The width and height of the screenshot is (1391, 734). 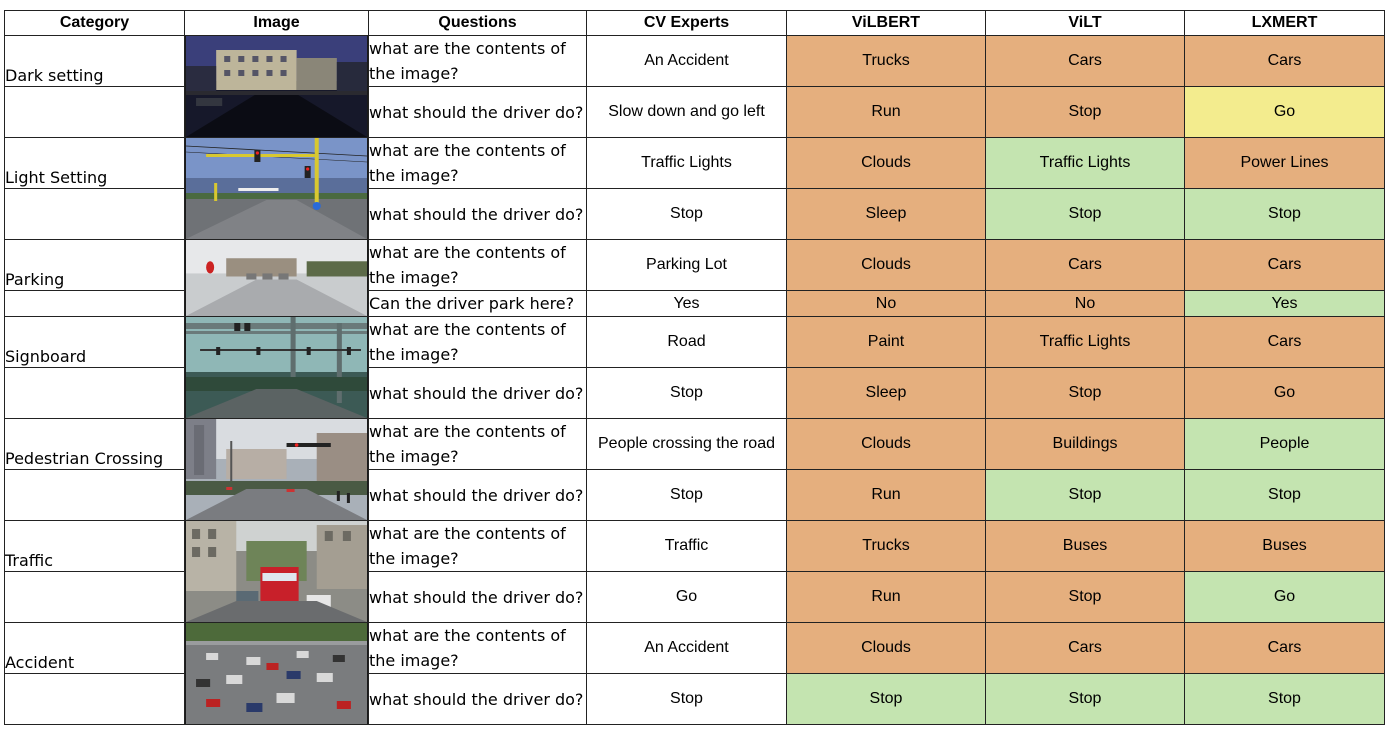 I want to click on cv-expert-answer: Slow down and go left, so click(x=686, y=112).